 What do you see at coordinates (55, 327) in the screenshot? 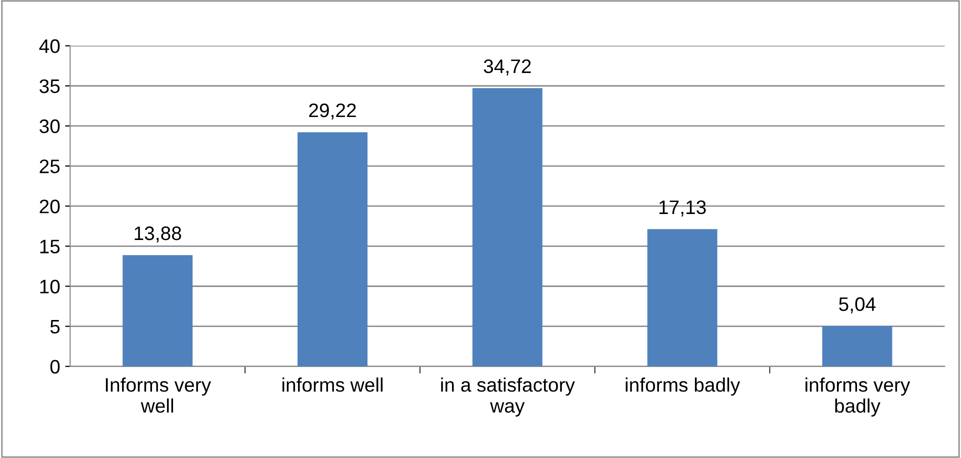
I see `y-tick-label: 5` at bounding box center [55, 327].